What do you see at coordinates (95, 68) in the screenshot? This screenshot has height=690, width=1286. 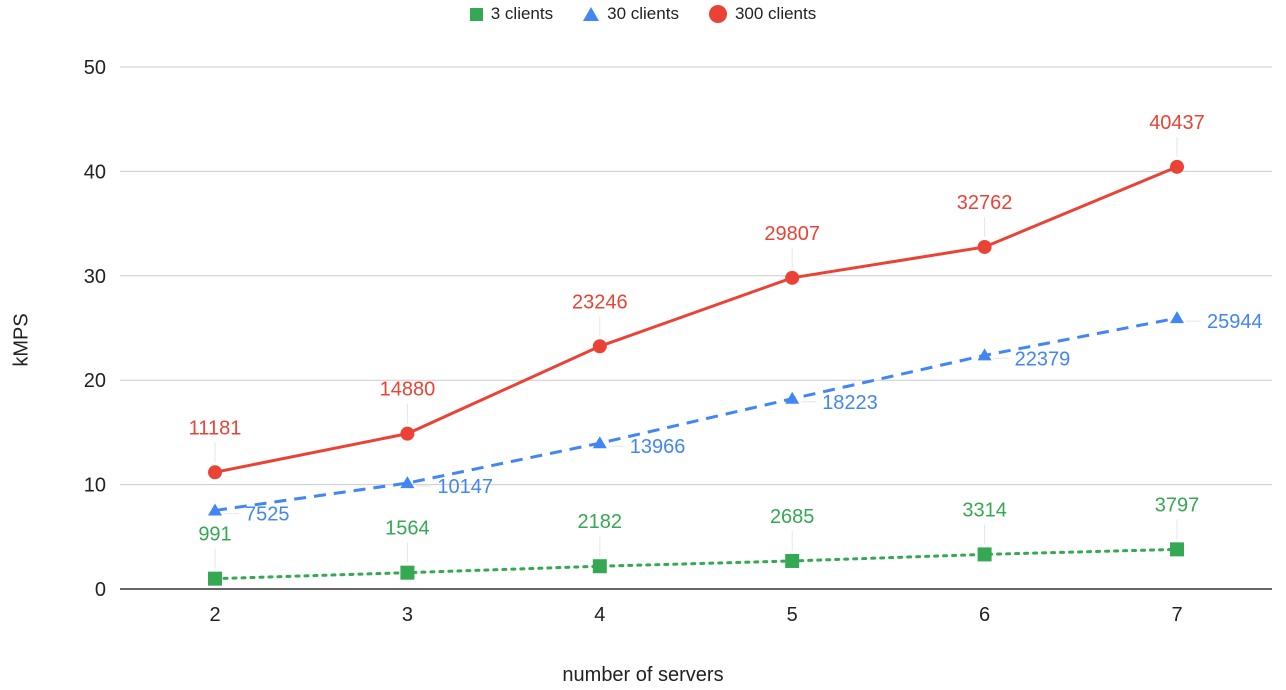 I see `y-tick-label: 50` at bounding box center [95, 68].